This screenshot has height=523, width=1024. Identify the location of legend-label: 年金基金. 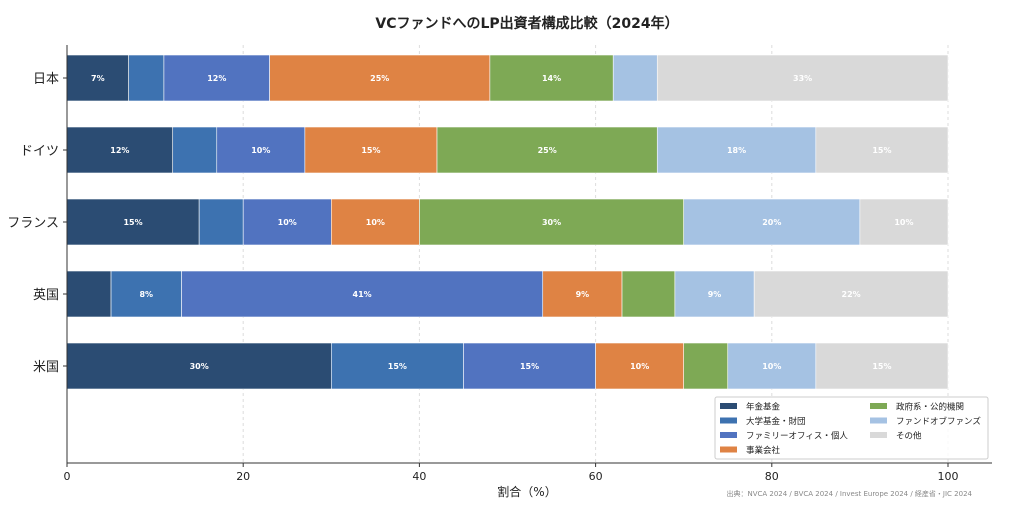
(763, 407).